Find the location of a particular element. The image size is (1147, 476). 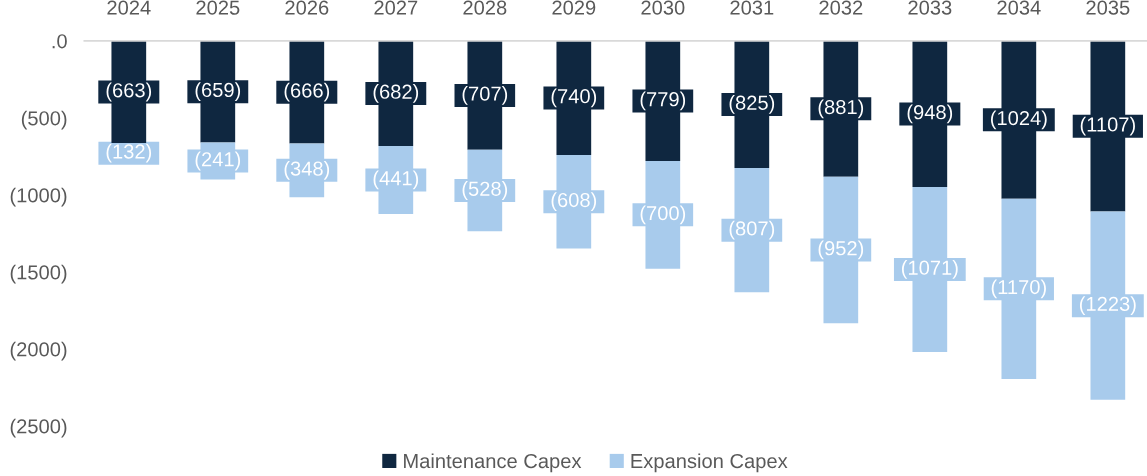

data-label: (825) is located at coordinates (752, 104).